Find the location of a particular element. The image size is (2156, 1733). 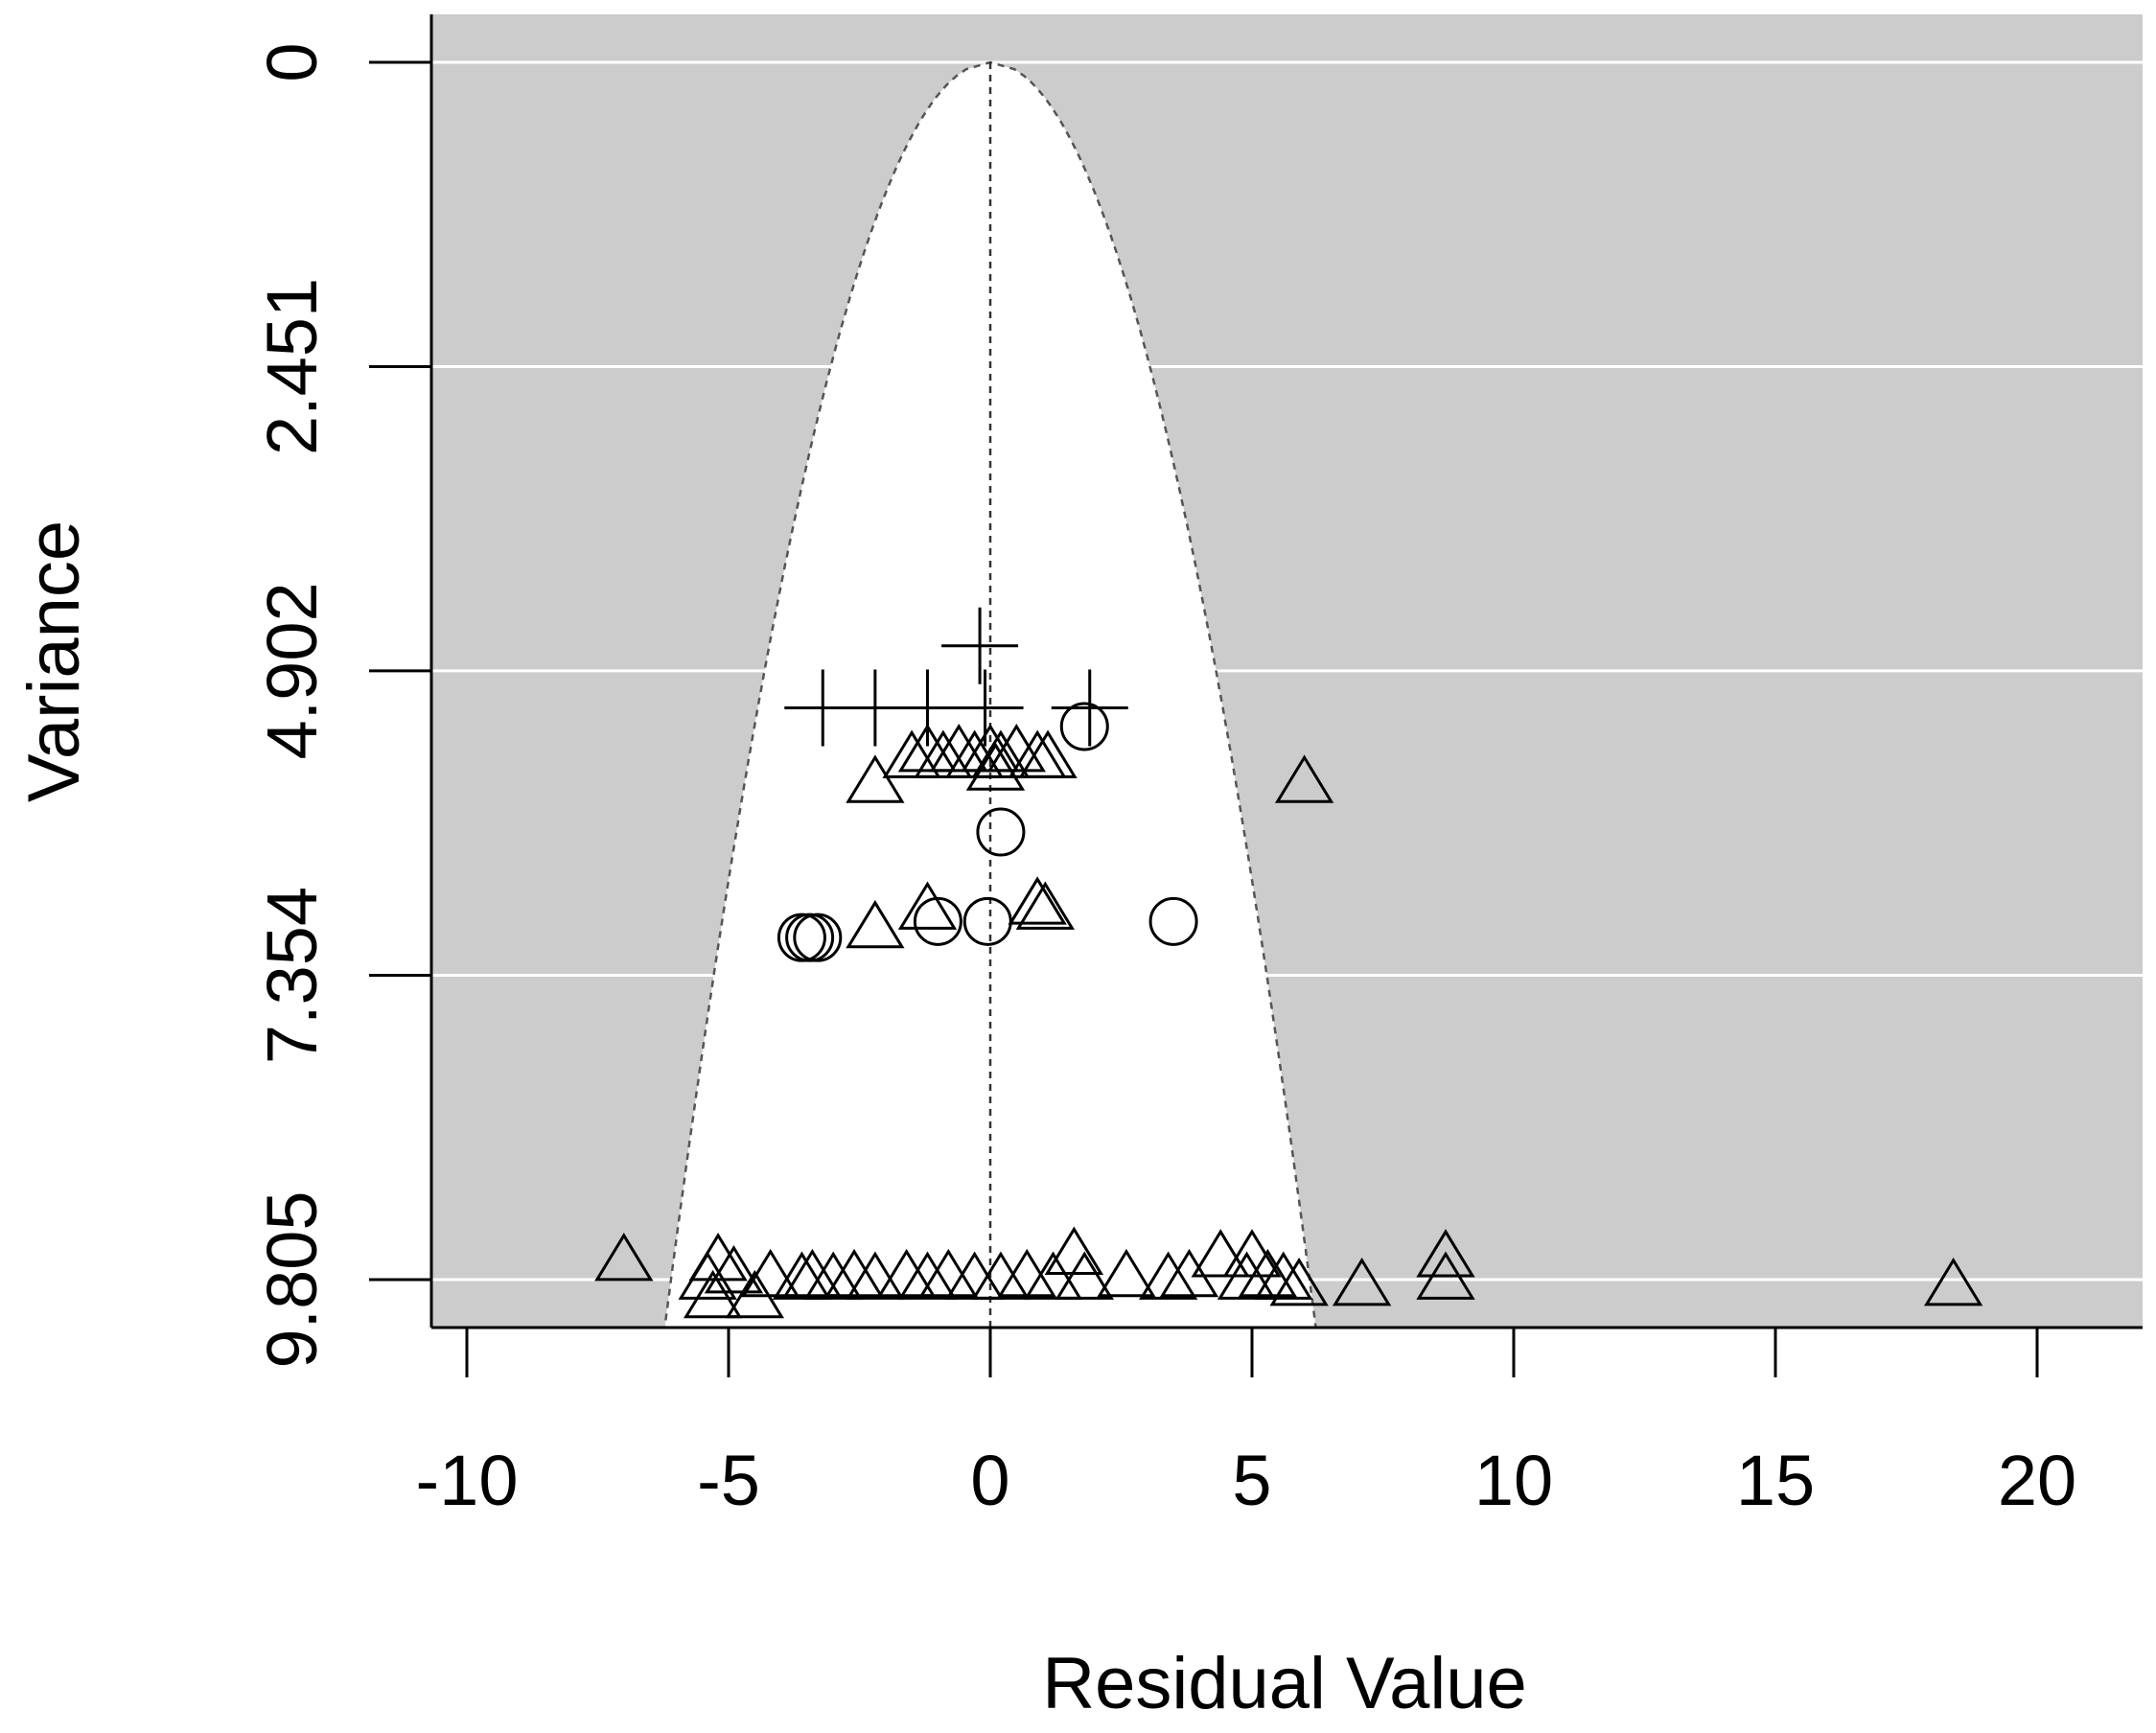

x-tick-label-2: 0 is located at coordinates (989, 1480).